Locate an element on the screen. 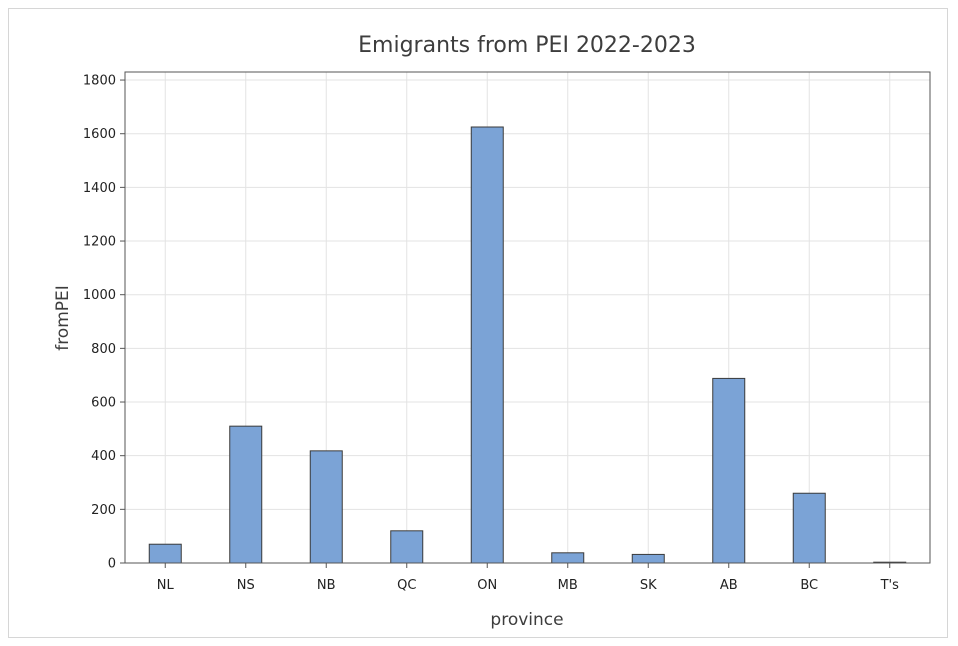 This screenshot has width=958, height=646. chart-title: Emigrants from PEI 2022-2023 is located at coordinates (527, 45).